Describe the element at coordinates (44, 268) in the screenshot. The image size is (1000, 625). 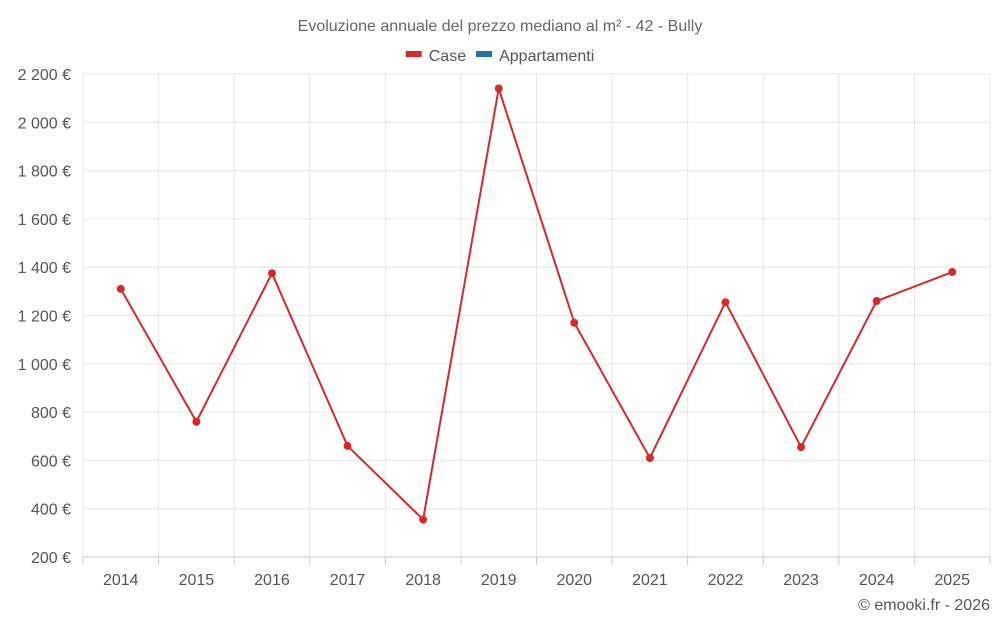
I see `y-tick-label: 1 400 €` at that location.